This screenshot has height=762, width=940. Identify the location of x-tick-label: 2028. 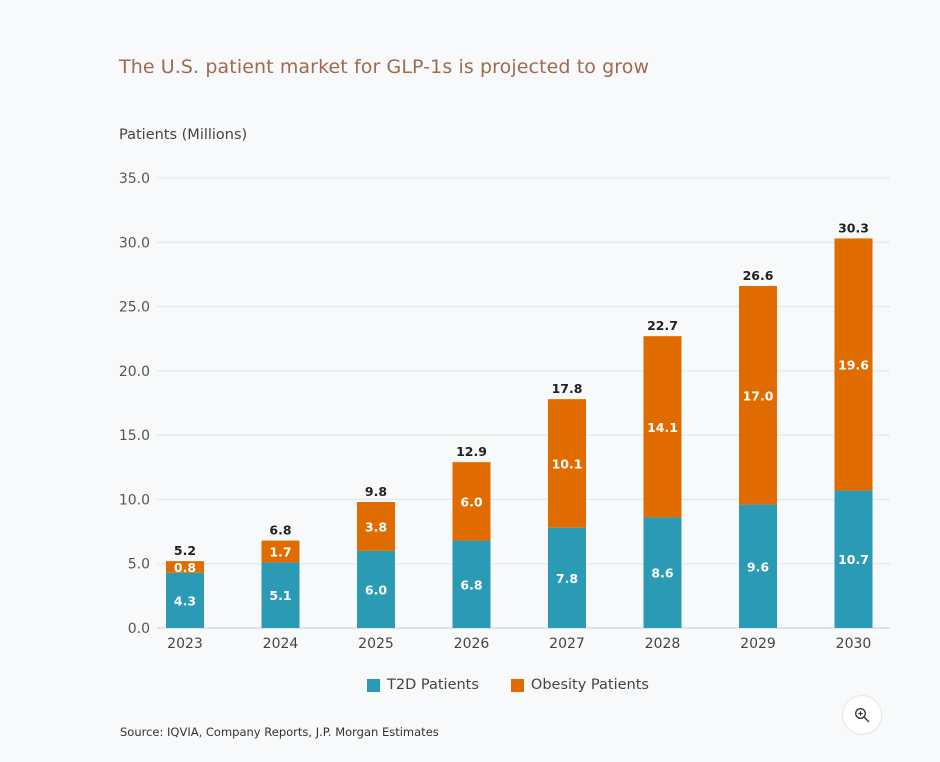
(663, 644).